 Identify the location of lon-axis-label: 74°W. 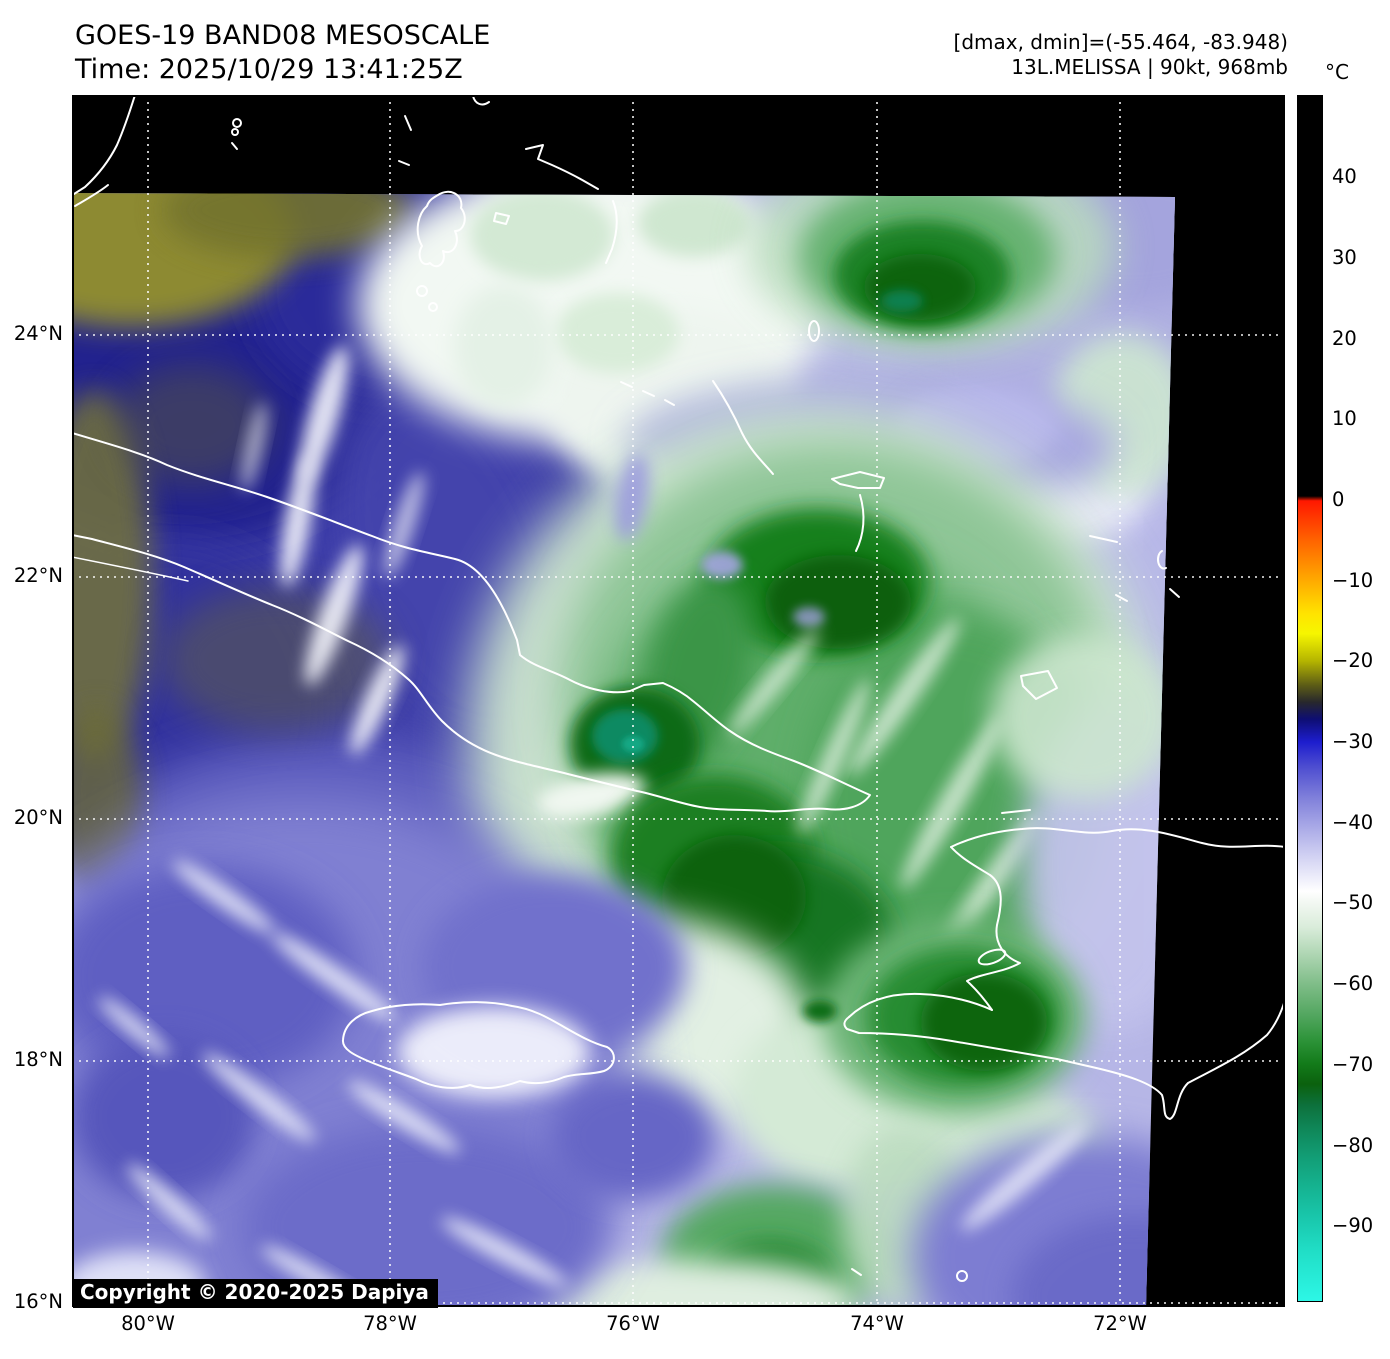
(877, 1323).